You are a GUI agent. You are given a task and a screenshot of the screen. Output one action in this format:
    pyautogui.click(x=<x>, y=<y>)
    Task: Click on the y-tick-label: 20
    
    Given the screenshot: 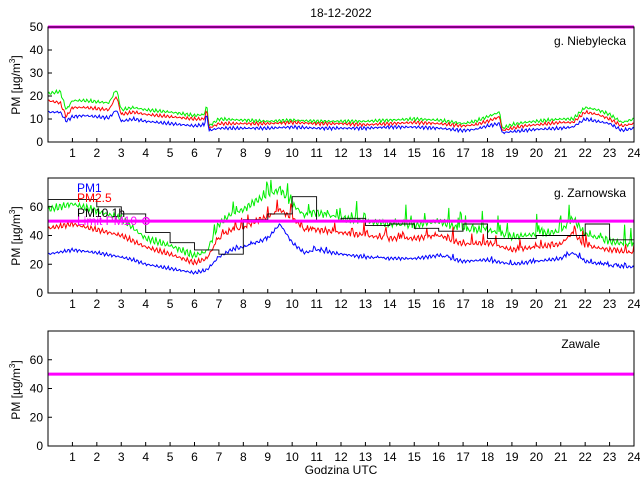 What is the action you would take?
    pyautogui.click(x=37, y=96)
    